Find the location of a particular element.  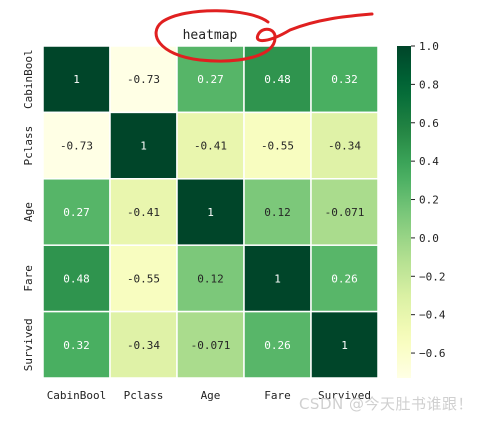

colorbar-tick-label: −0.6 is located at coordinates (432, 353).